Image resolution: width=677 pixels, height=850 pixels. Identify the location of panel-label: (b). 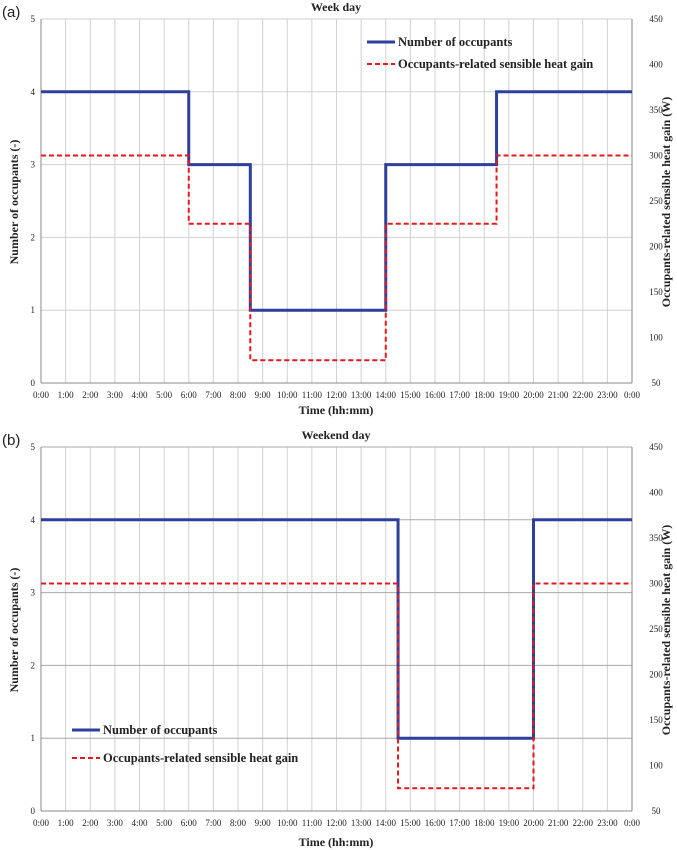
(11, 440).